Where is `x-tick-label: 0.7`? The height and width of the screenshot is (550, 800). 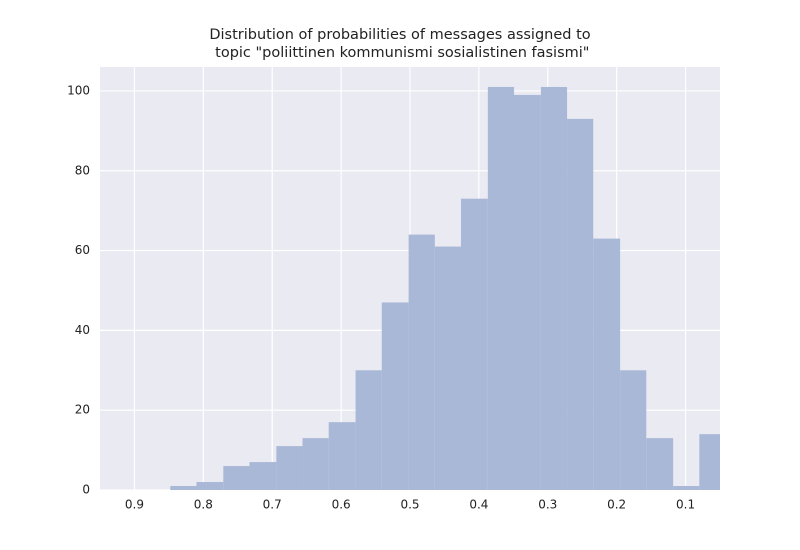
x-tick-label: 0.7 is located at coordinates (272, 505).